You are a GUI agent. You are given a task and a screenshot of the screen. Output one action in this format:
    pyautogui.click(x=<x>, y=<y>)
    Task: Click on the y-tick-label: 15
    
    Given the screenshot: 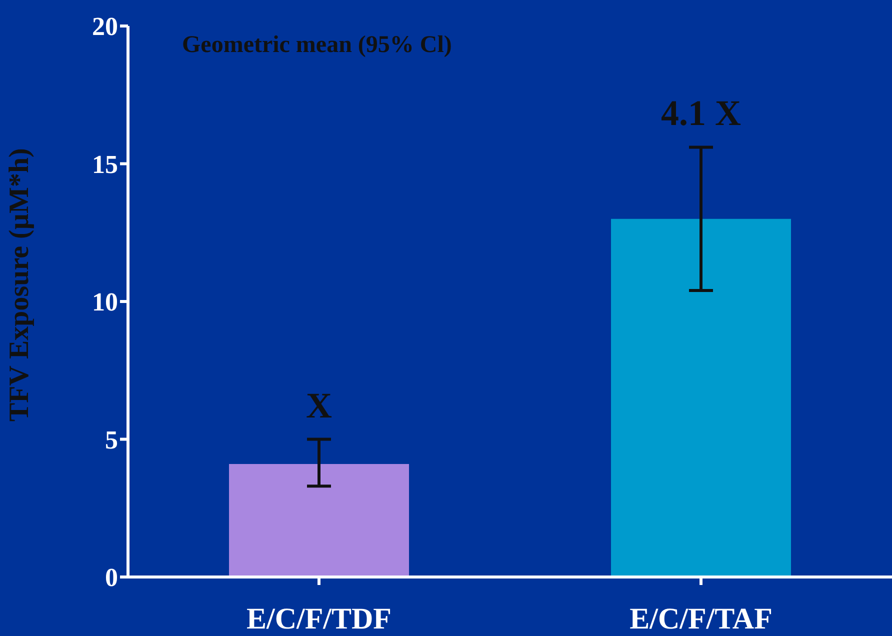 What is the action you would take?
    pyautogui.click(x=105, y=164)
    